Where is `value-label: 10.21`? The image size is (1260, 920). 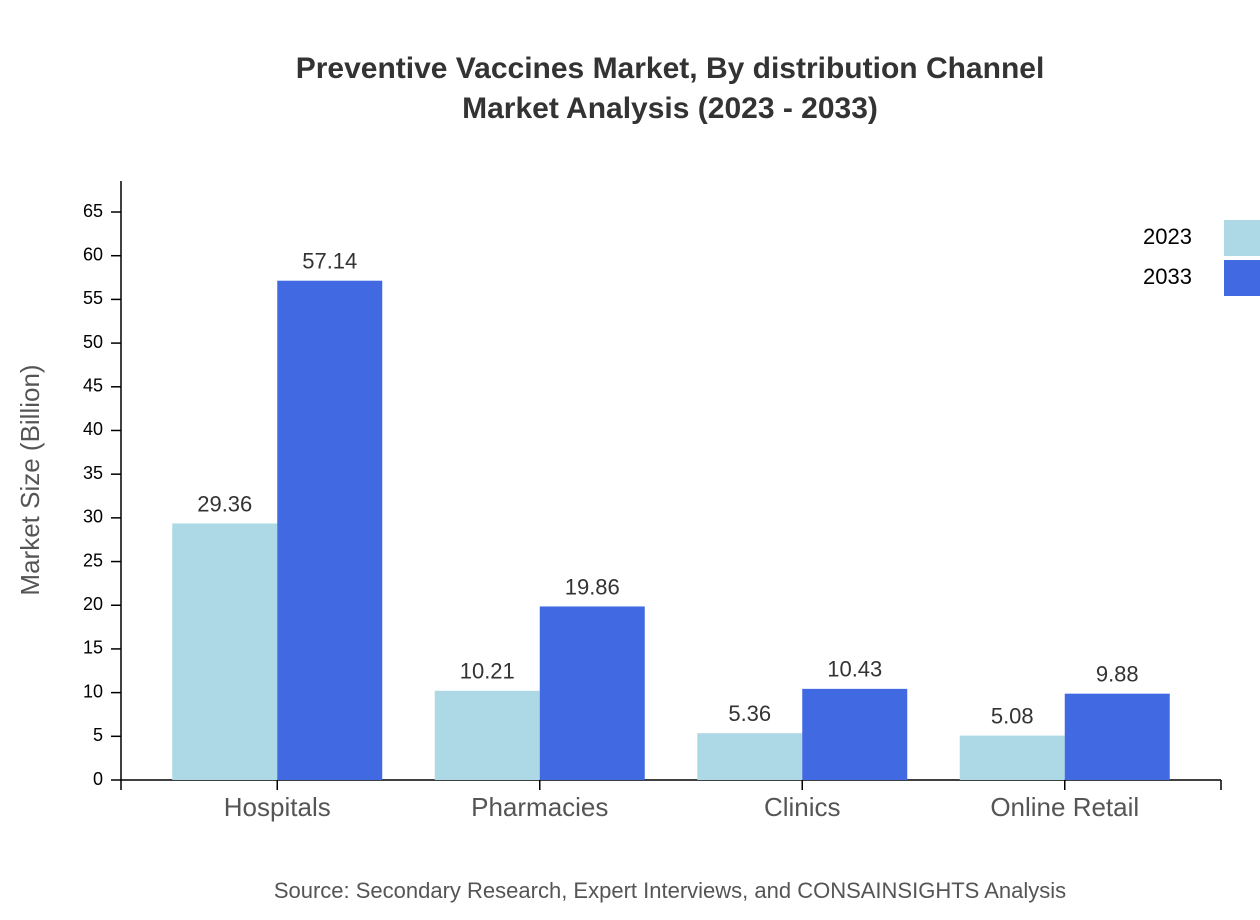
value-label: 10.21 is located at coordinates (487, 671).